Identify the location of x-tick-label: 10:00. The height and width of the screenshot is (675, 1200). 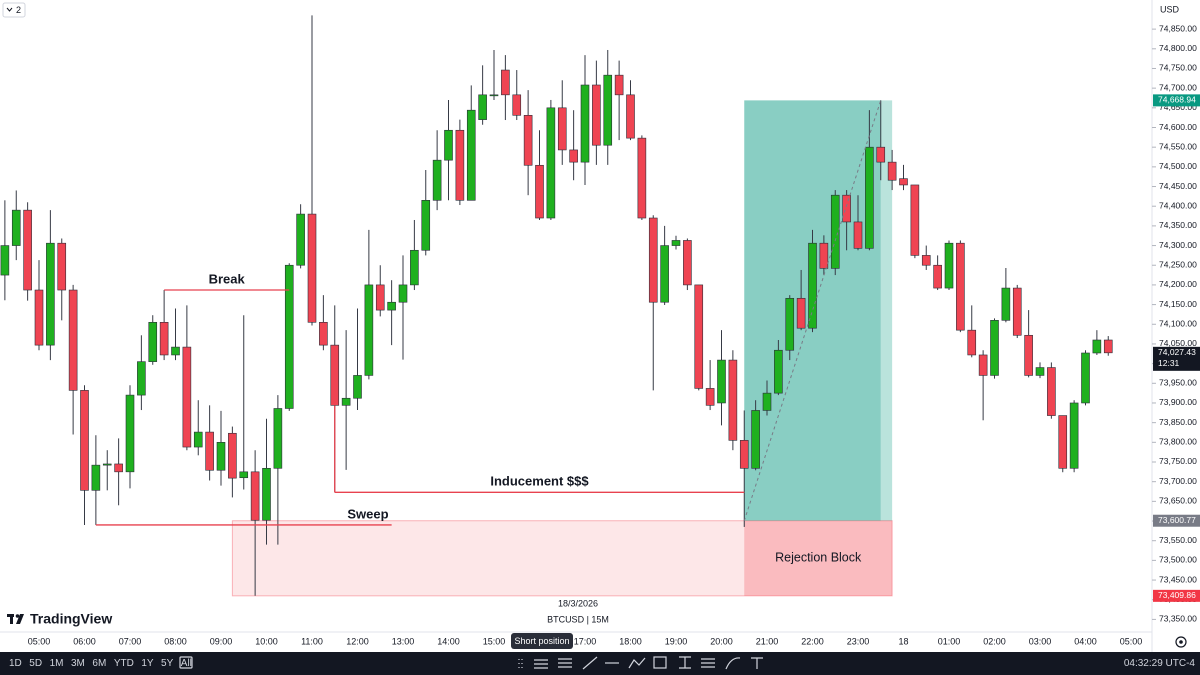
(266, 641).